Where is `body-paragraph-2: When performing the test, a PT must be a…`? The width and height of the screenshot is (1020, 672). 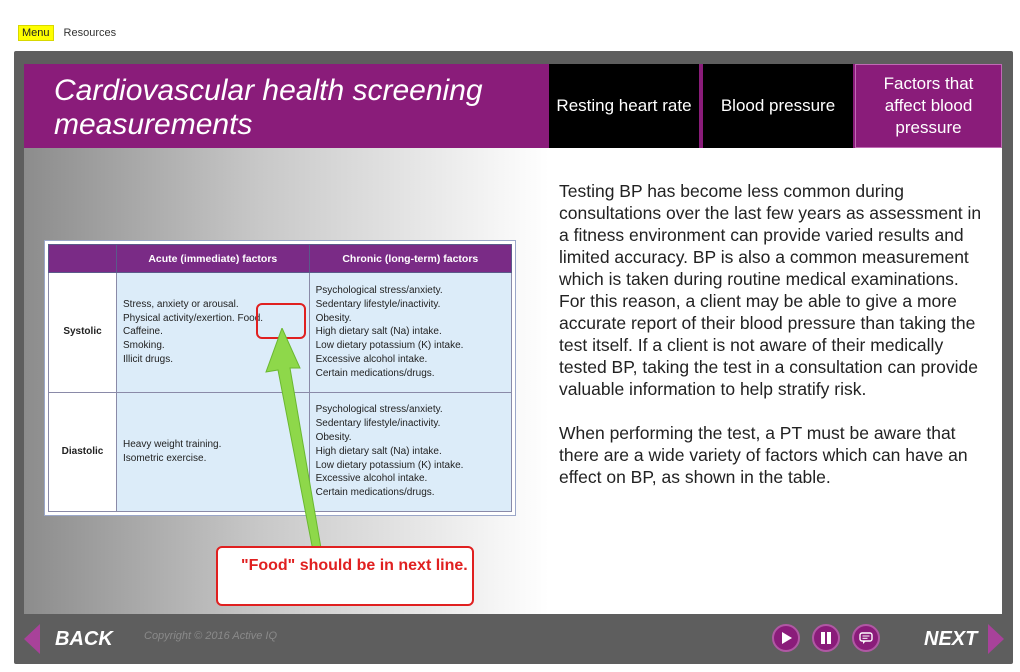 body-paragraph-2: When performing the test, a PT must be a… is located at coordinates (763, 455).